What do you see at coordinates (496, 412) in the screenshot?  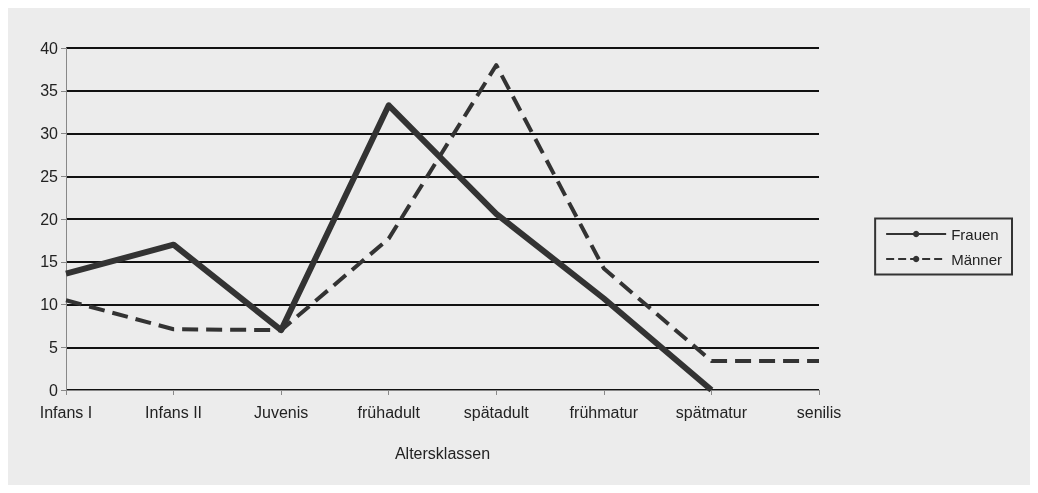 I see `x-tick-label: spätadult` at bounding box center [496, 412].